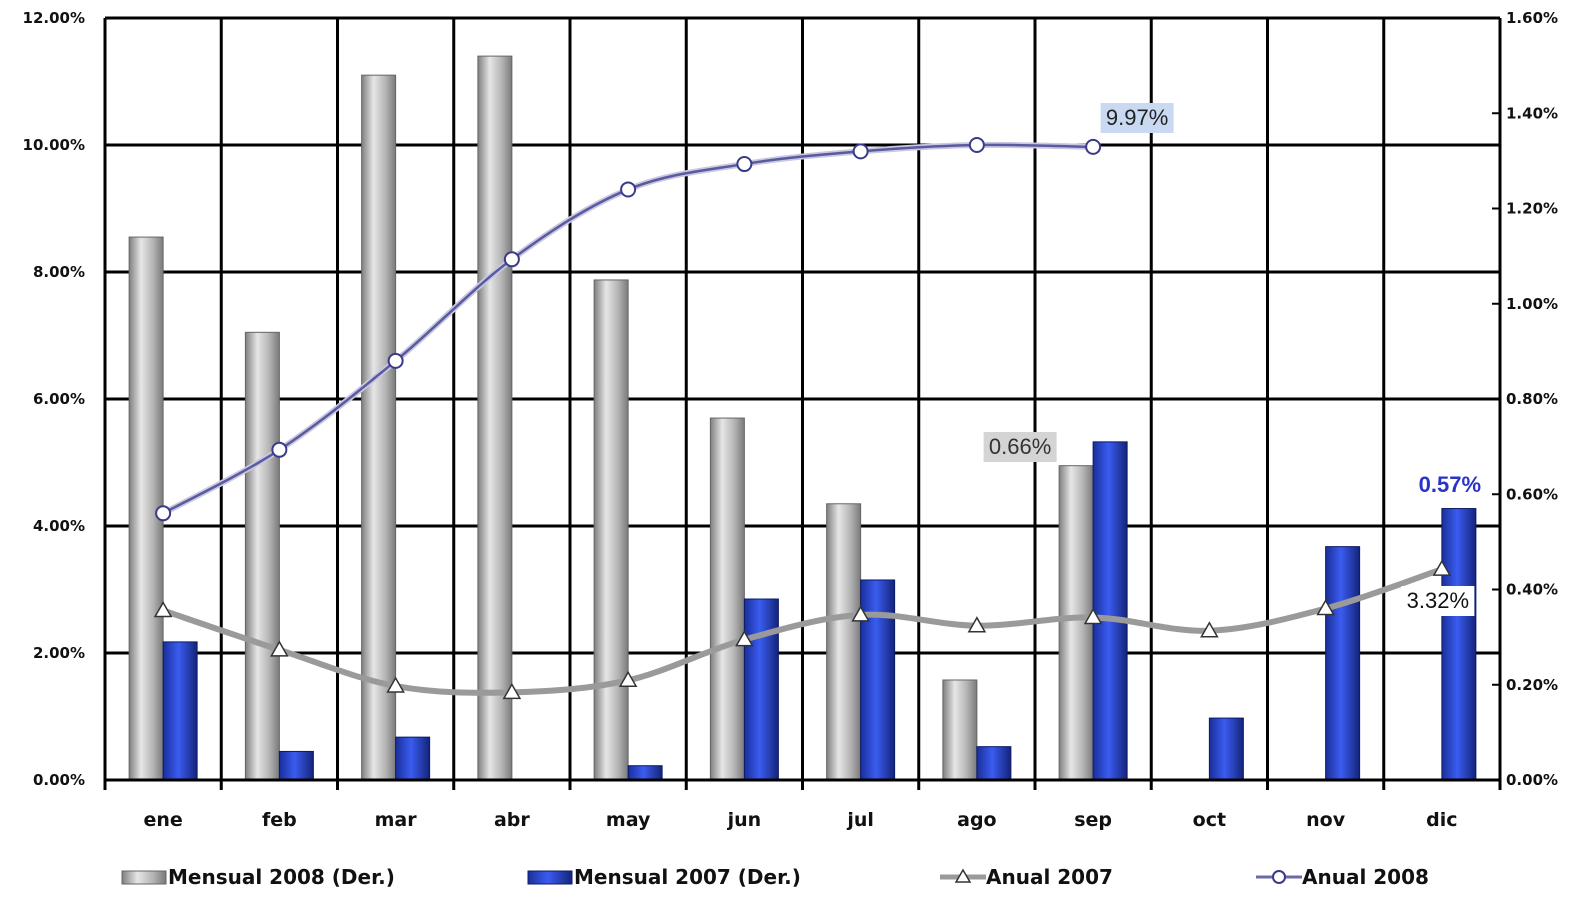 The height and width of the screenshot is (905, 1591). I want to click on x-tick-label-oct: oct, so click(1209, 820).